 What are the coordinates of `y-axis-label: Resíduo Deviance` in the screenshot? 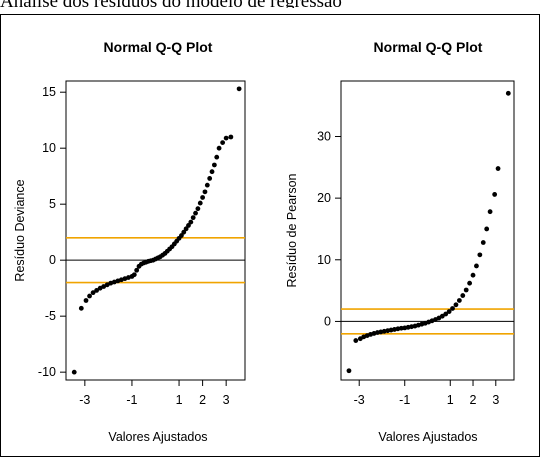 It's located at (20, 230).